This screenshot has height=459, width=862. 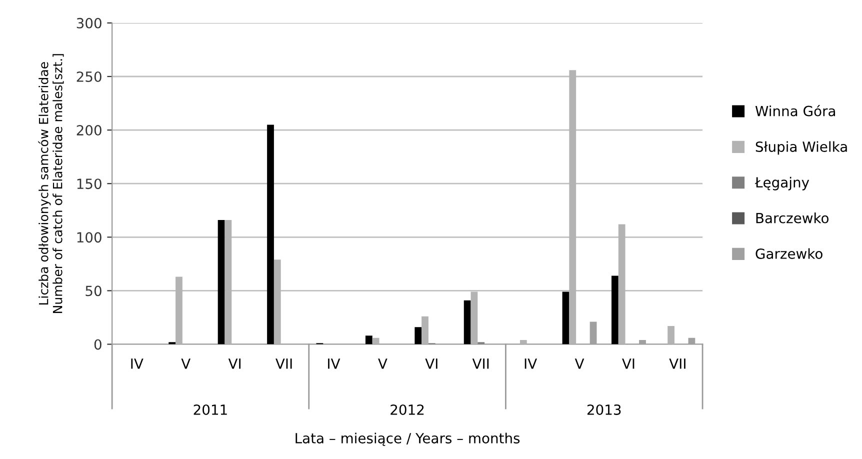 I want to click on y-tick-label: 0, so click(x=98, y=344).